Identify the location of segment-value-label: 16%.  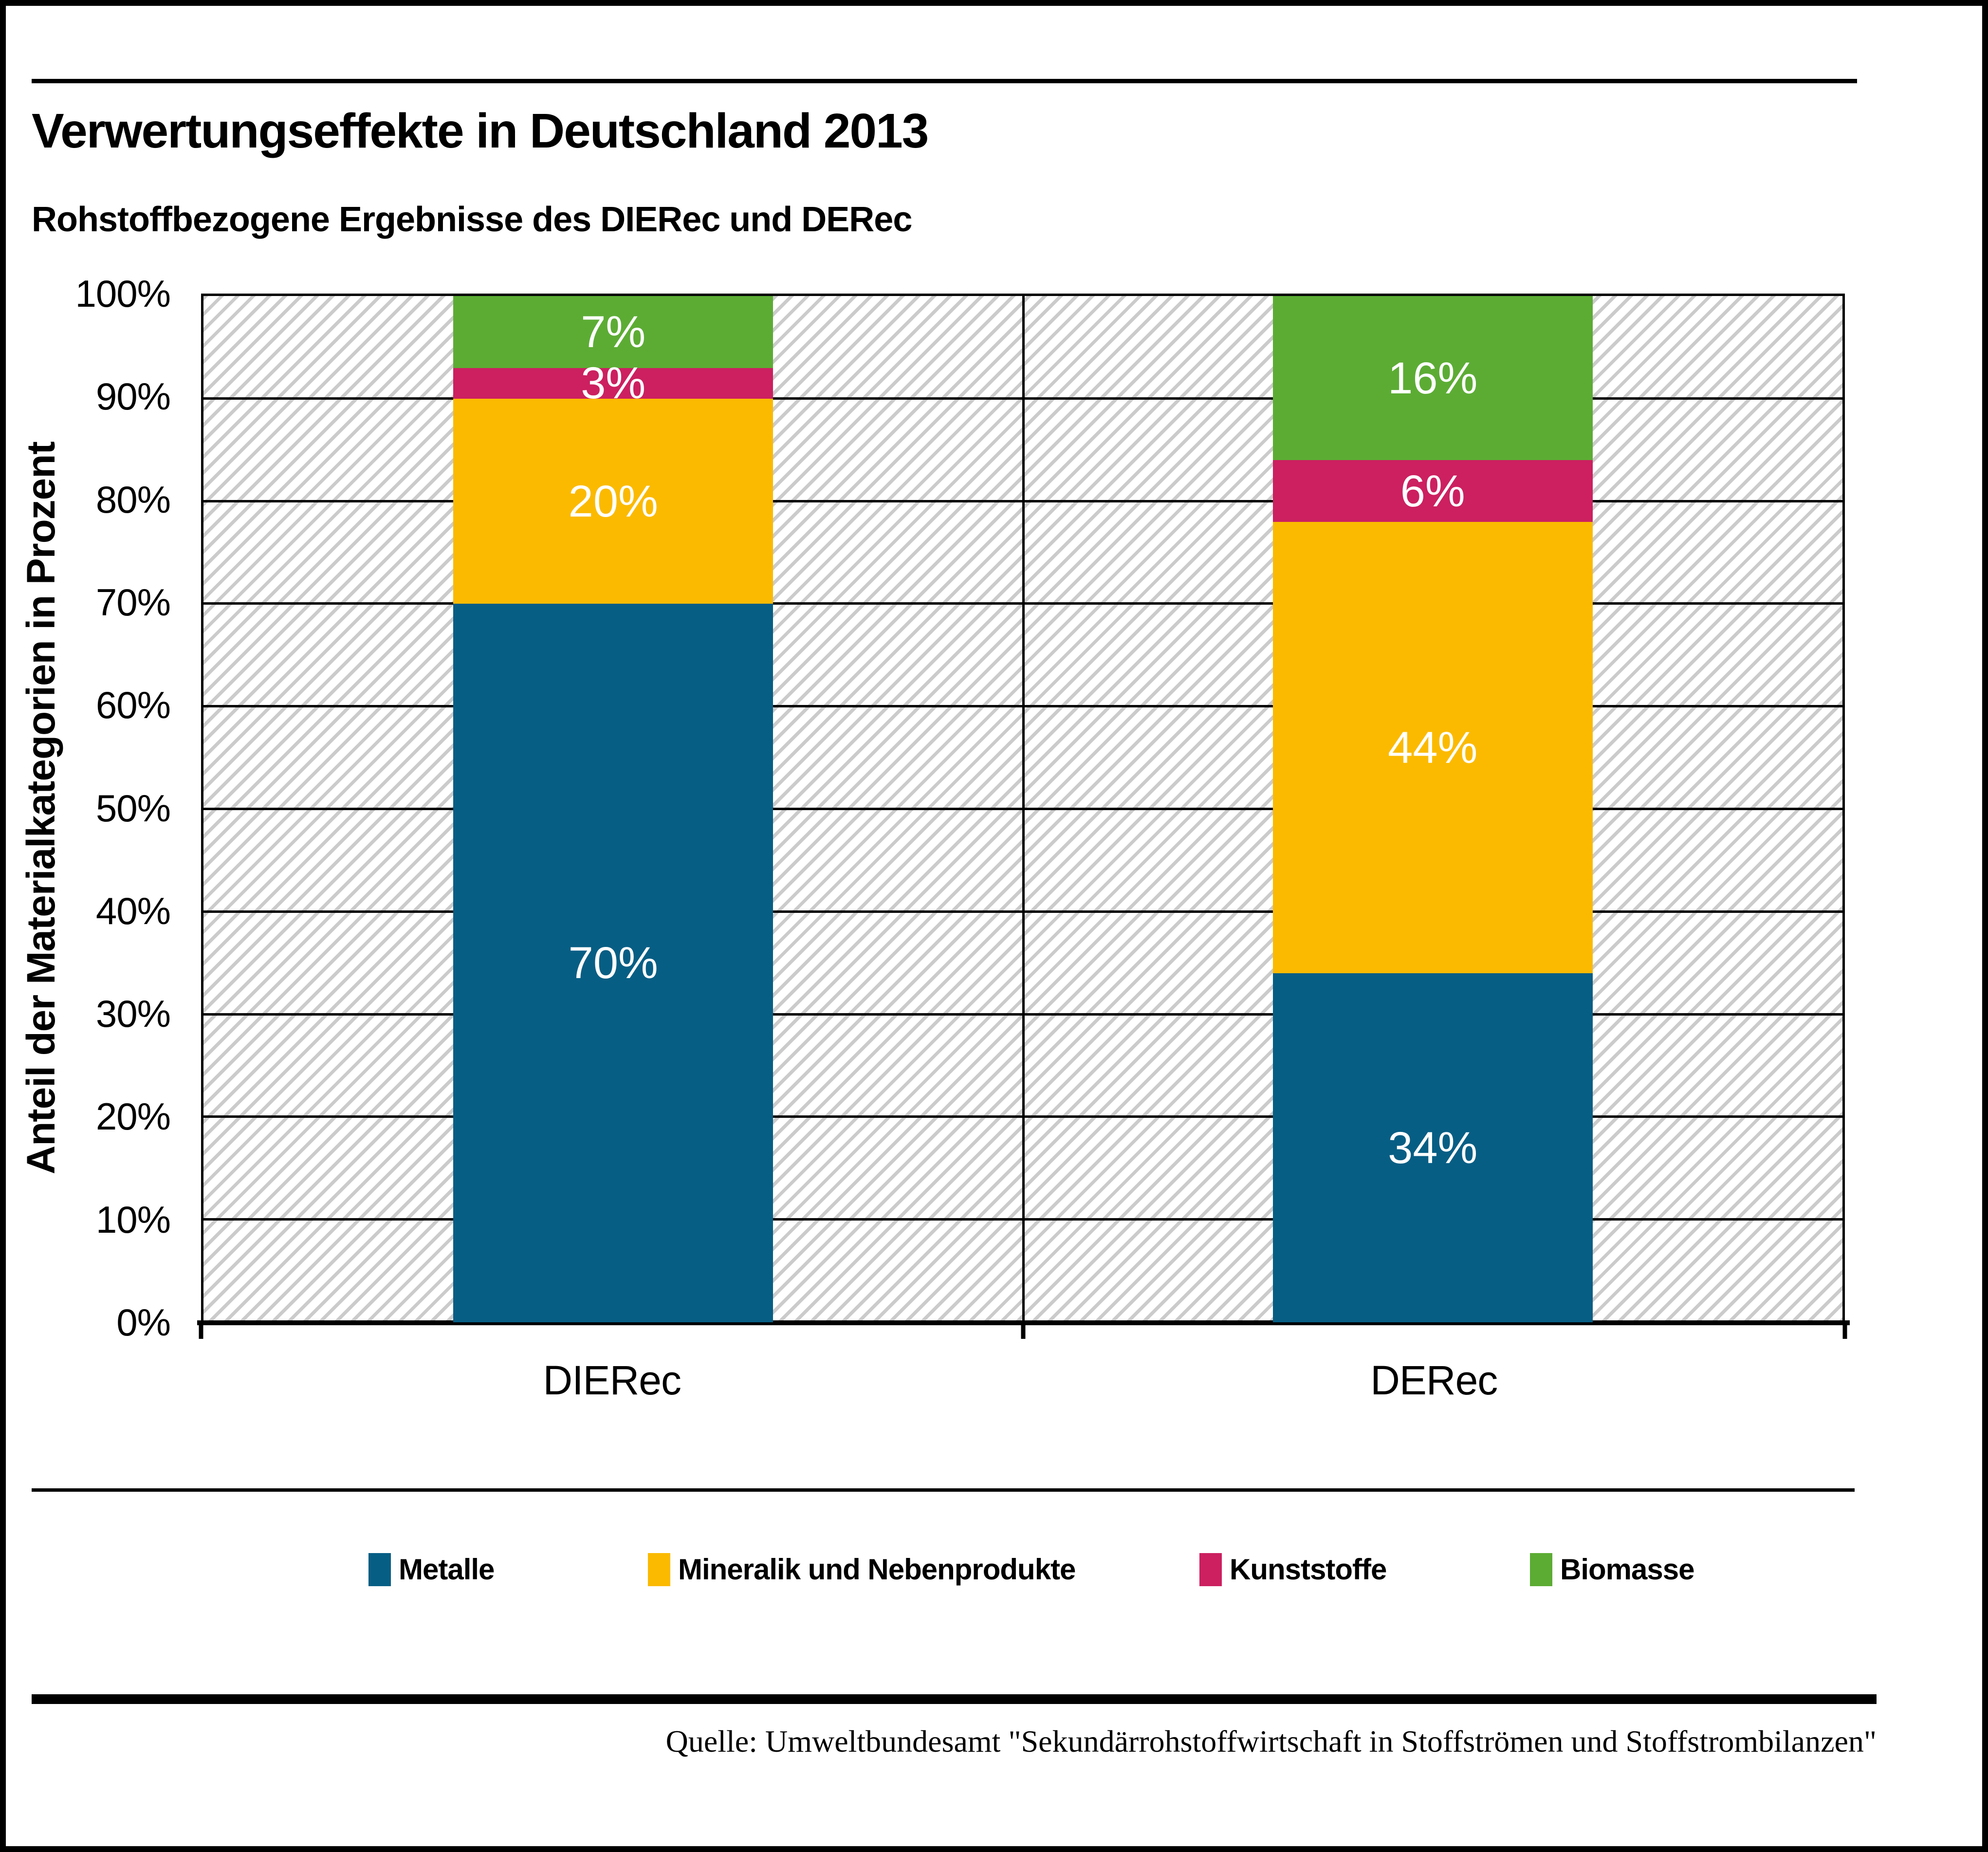
(1433, 378).